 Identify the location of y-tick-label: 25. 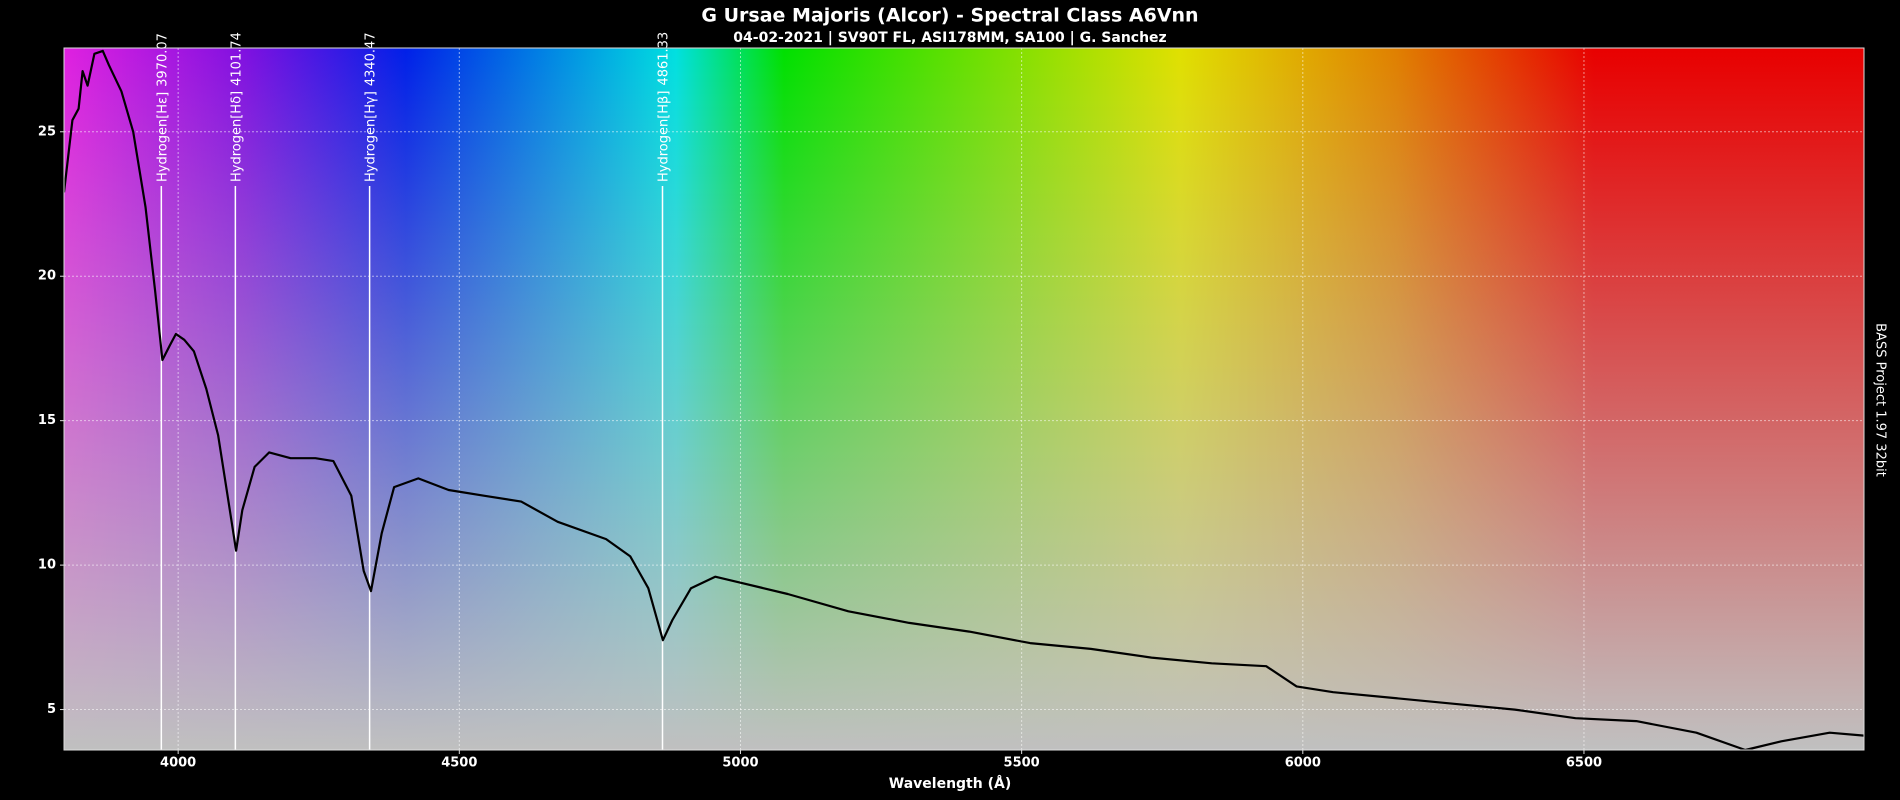
(47, 131).